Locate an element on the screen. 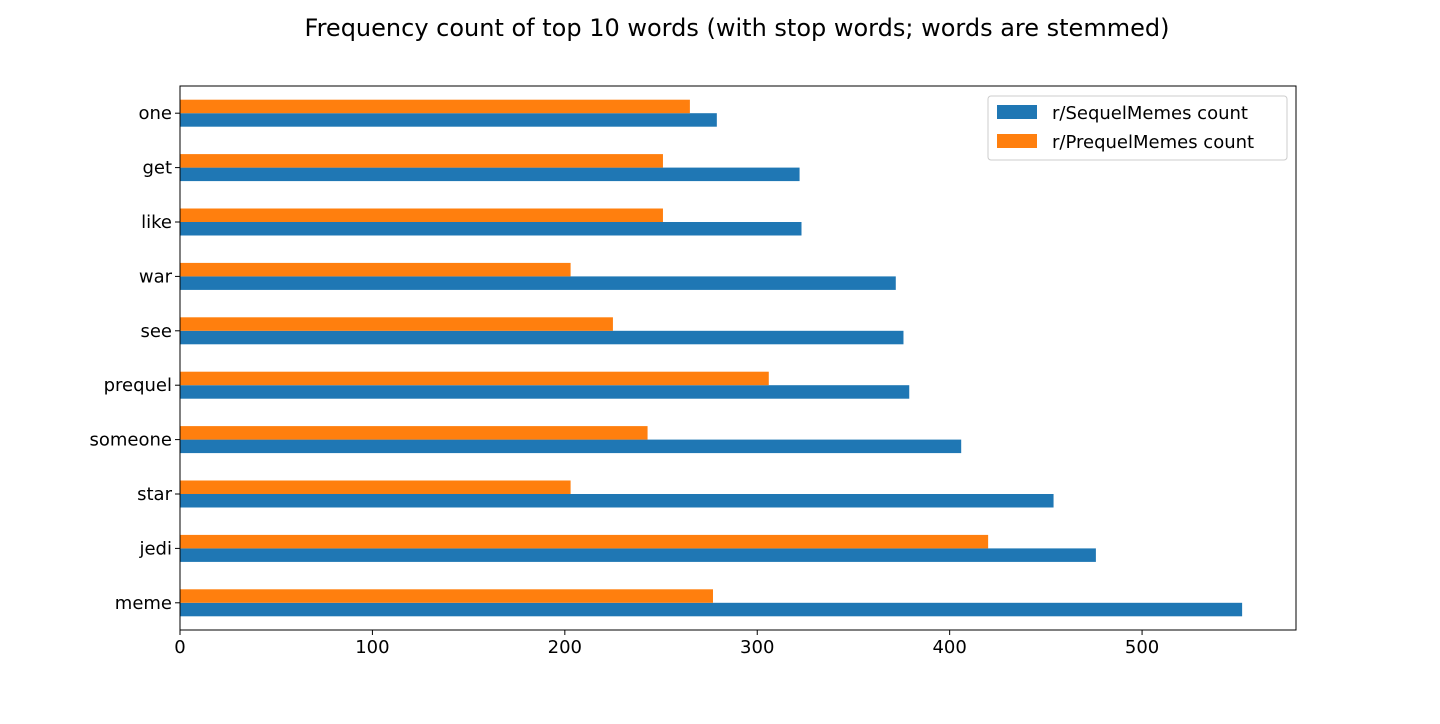  bar-sequel-see is located at coordinates (542, 337).